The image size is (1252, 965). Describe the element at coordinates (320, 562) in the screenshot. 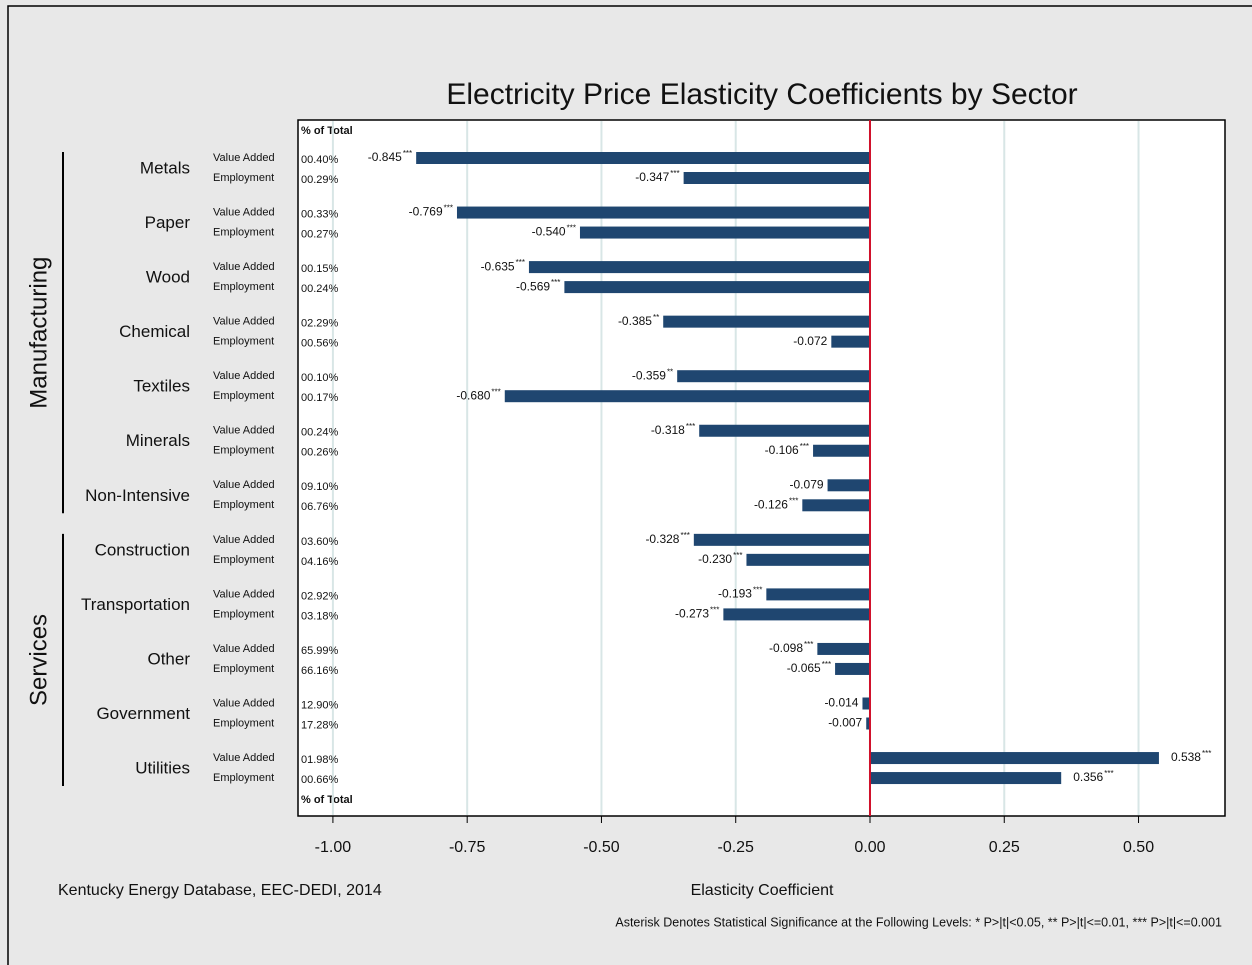

I see `share-label: 04.16%` at that location.